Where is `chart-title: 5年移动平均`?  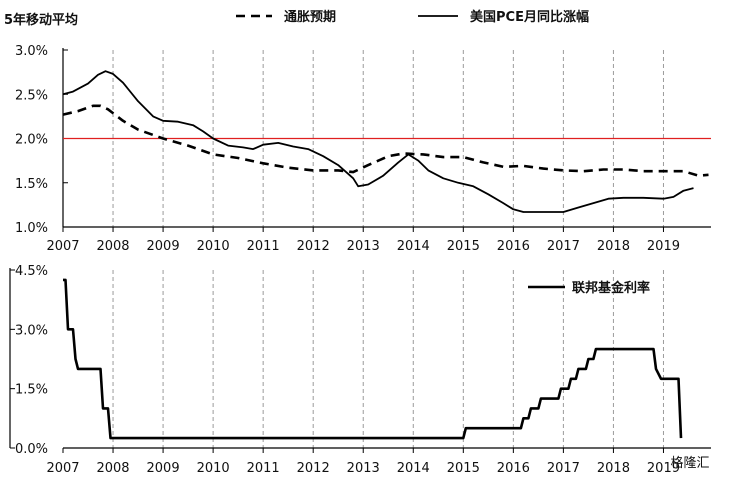
chart-title: 5年移动平均 is located at coordinates (41, 20).